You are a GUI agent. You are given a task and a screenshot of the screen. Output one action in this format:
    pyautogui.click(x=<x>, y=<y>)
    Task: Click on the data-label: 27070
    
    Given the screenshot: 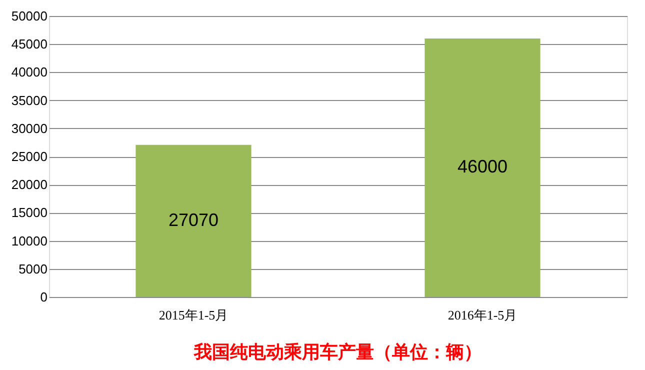 What is the action you would take?
    pyautogui.click(x=193, y=220)
    